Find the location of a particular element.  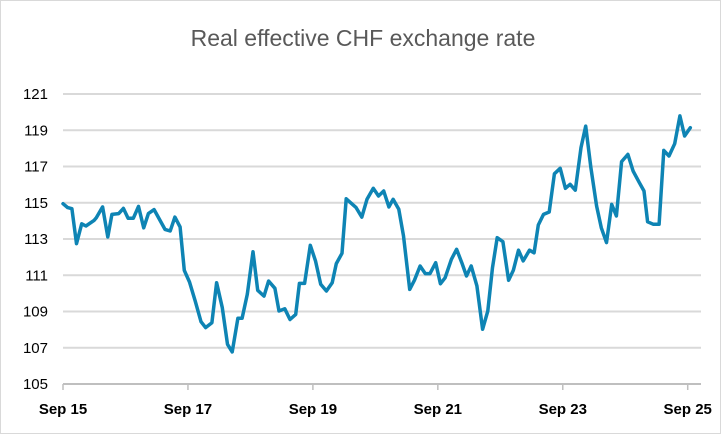

x-tick-label: Sep 19 is located at coordinates (313, 409).